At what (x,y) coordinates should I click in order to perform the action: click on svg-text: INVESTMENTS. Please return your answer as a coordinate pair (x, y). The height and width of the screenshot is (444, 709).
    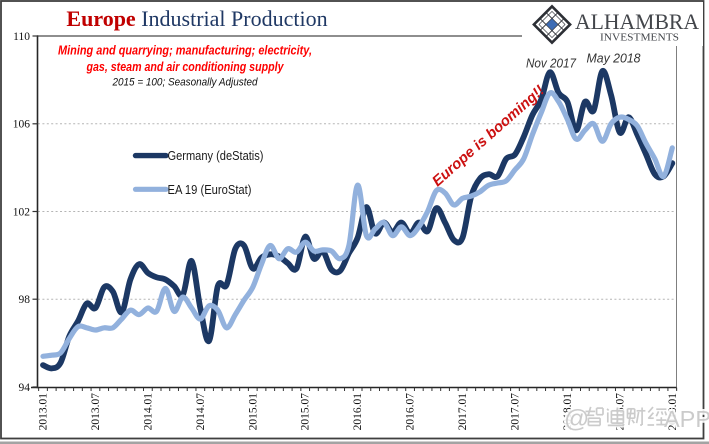
    Looking at the image, I should click on (639, 37).